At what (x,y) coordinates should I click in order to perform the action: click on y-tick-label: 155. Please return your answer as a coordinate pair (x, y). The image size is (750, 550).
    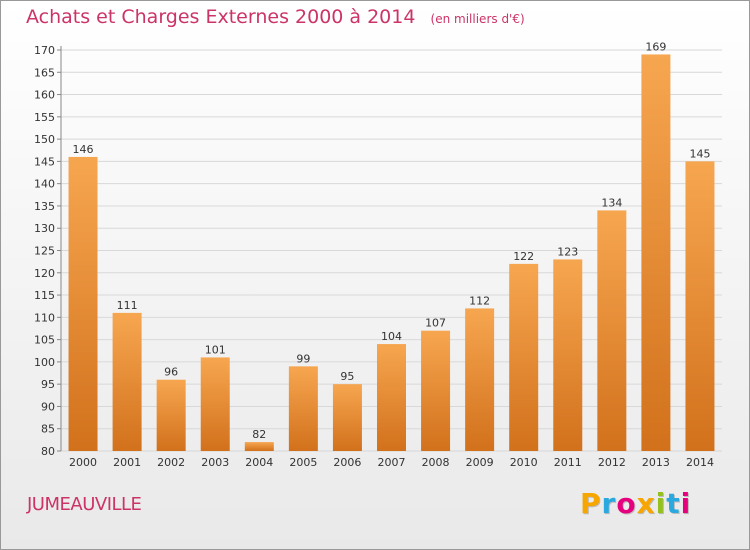
    Looking at the image, I should click on (44, 117).